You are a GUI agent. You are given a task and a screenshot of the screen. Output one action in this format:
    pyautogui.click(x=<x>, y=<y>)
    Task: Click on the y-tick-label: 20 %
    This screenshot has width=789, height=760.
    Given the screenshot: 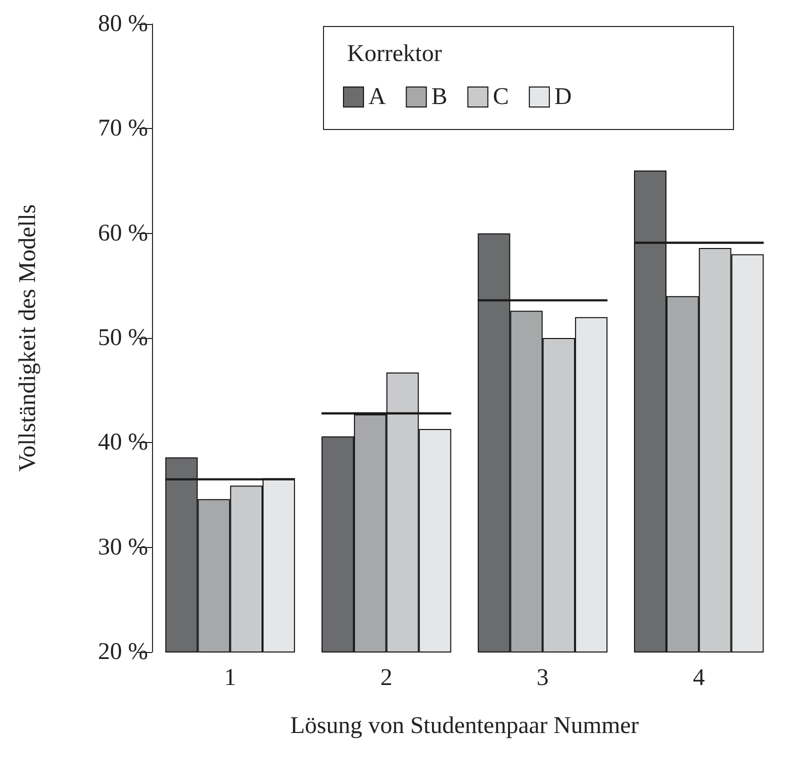 What is the action you would take?
    pyautogui.click(x=123, y=652)
    